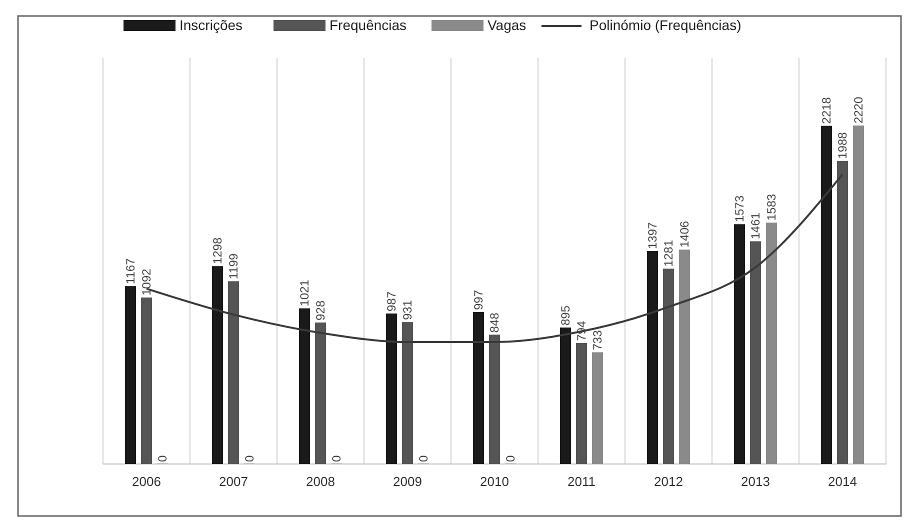 Image resolution: width=919 pixels, height=532 pixels. I want to click on data-label: 931, so click(407, 310).